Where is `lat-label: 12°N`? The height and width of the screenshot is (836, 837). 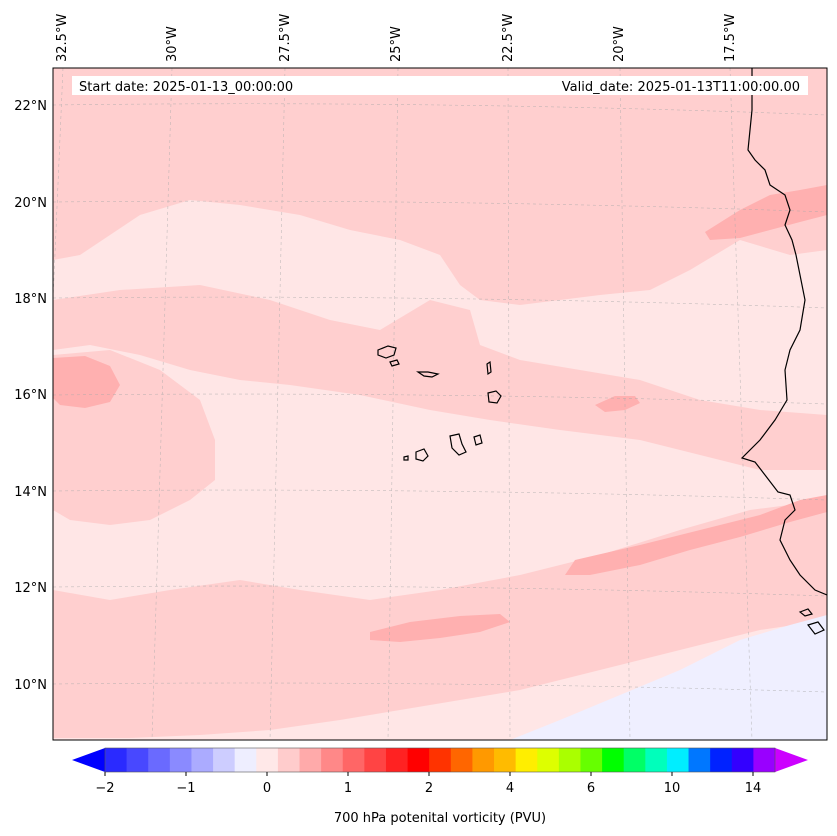
lat-label: 12°N is located at coordinates (30, 588).